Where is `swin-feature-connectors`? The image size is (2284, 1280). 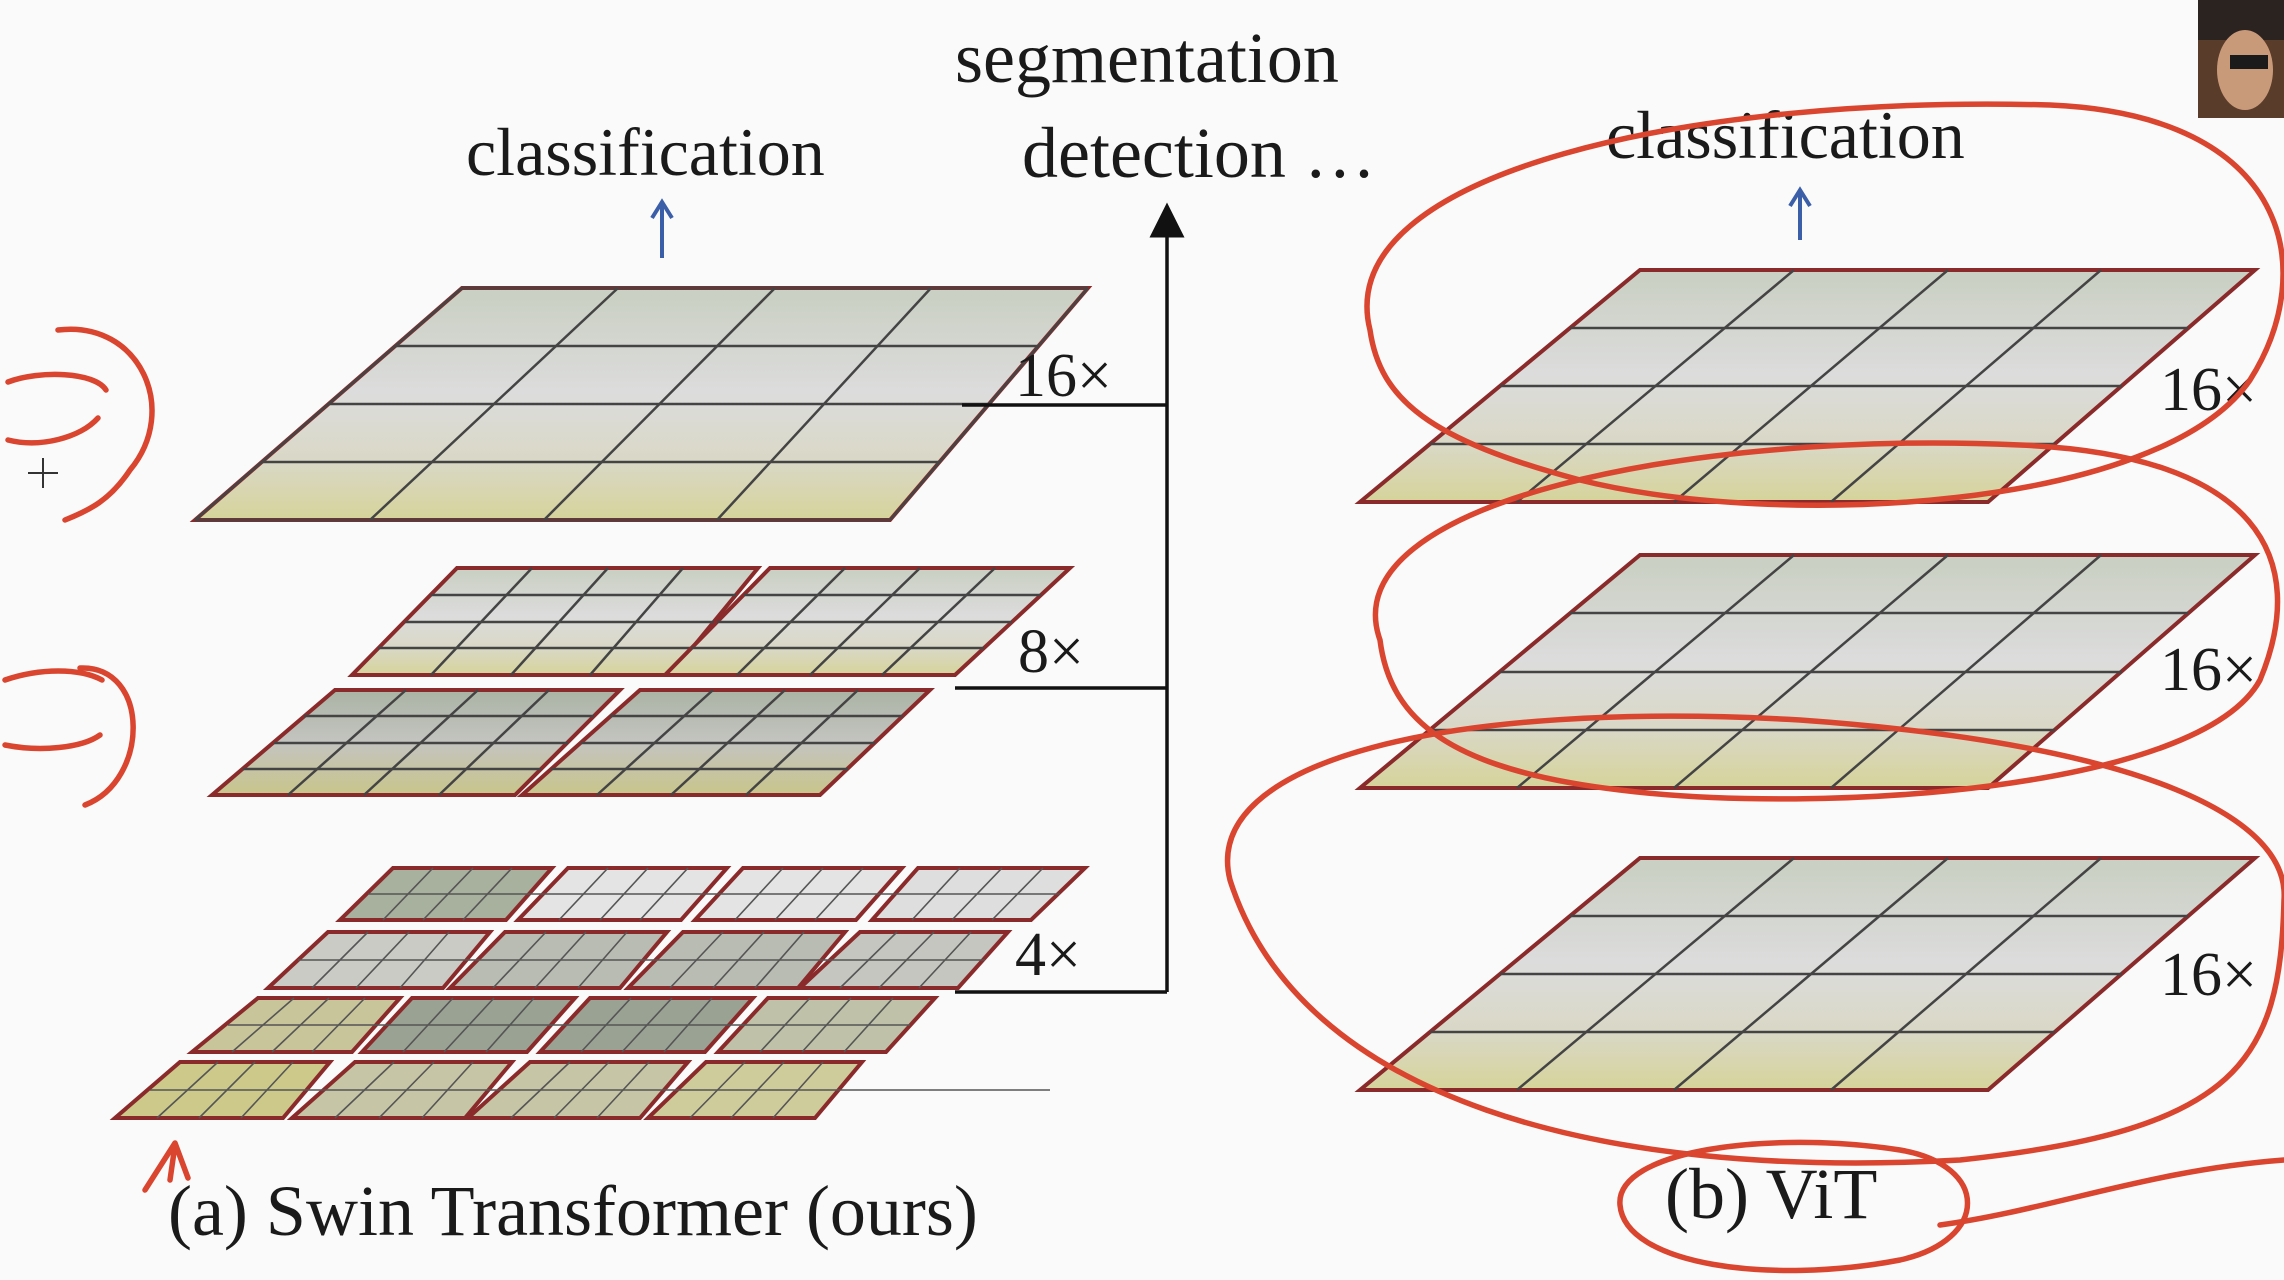
swin-feature-connectors is located at coordinates (1070, 598).